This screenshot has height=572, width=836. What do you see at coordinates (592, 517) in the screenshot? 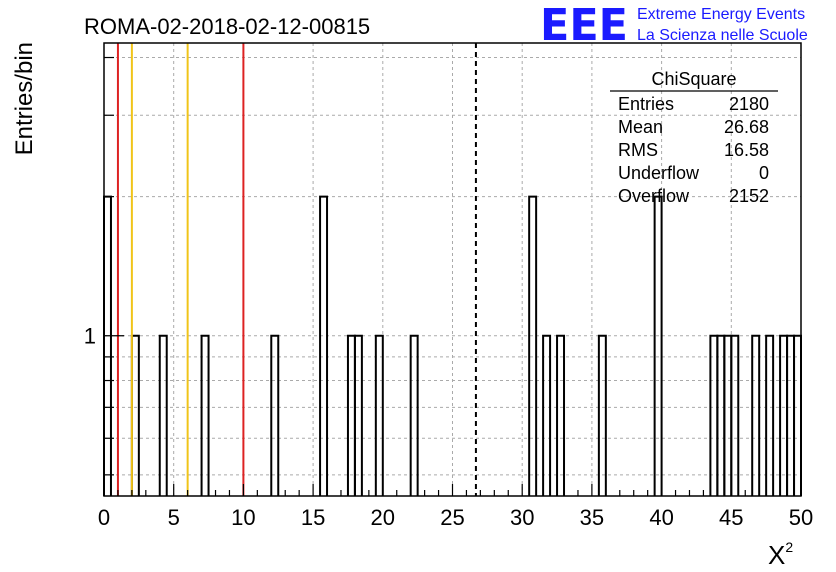
I see `x-tick-label: 35` at bounding box center [592, 517].